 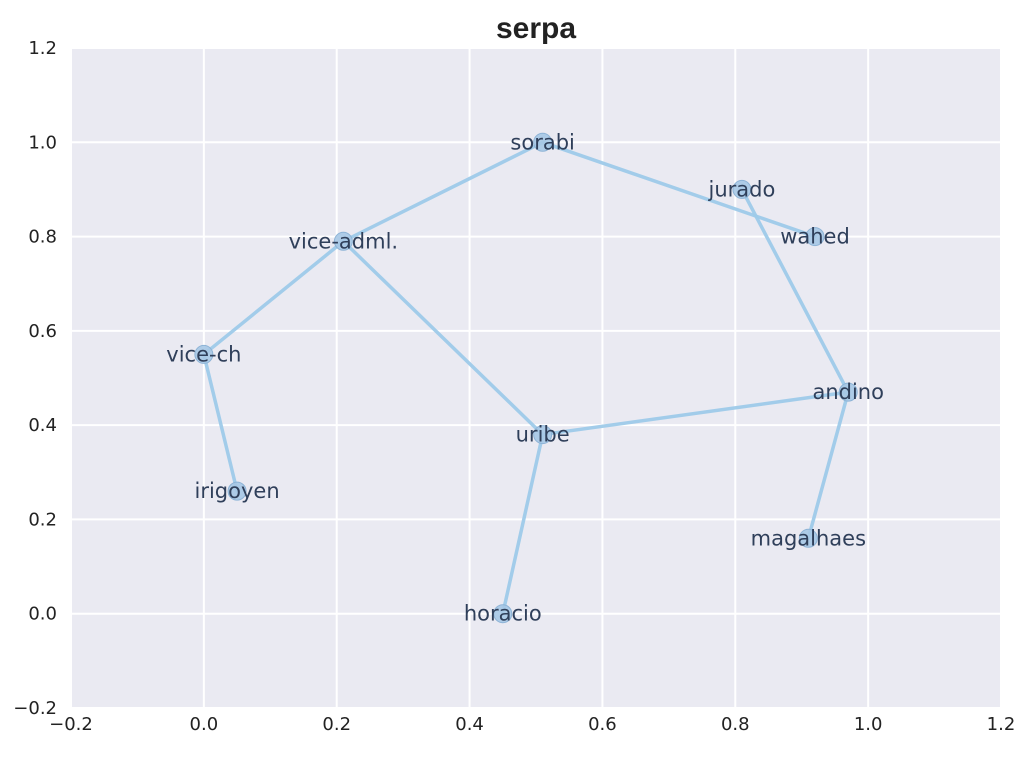 What do you see at coordinates (42, 425) in the screenshot?
I see `y-tick-label: 0.4` at bounding box center [42, 425].